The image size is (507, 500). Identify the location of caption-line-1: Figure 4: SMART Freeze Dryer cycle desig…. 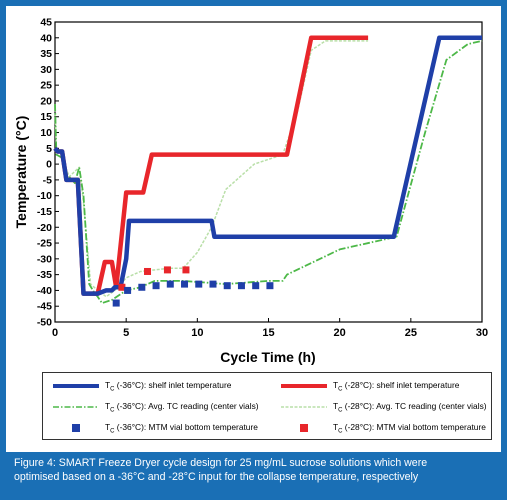
(221, 463).